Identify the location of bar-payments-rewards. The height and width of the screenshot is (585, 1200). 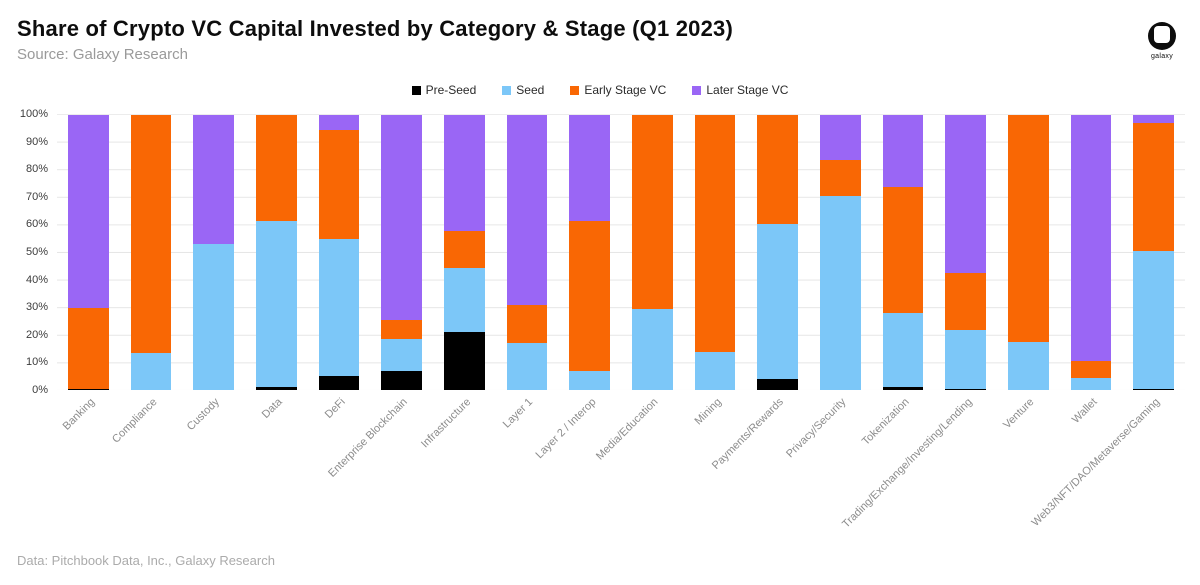
(778, 252).